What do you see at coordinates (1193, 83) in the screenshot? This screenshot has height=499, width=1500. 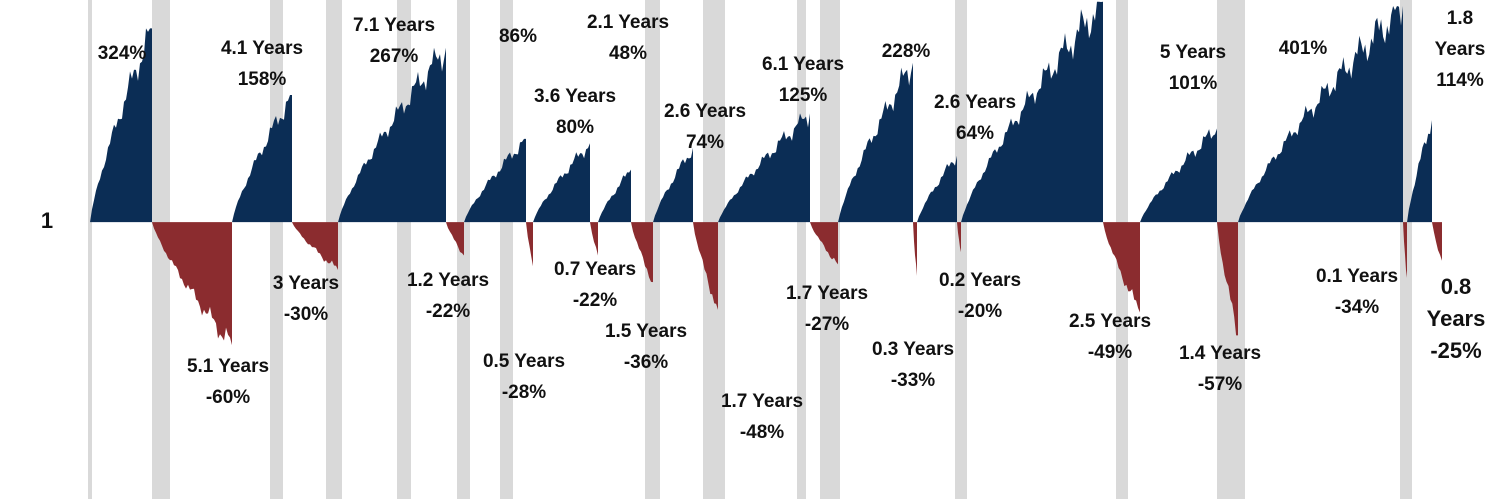 I see `value-label: 101%` at bounding box center [1193, 83].